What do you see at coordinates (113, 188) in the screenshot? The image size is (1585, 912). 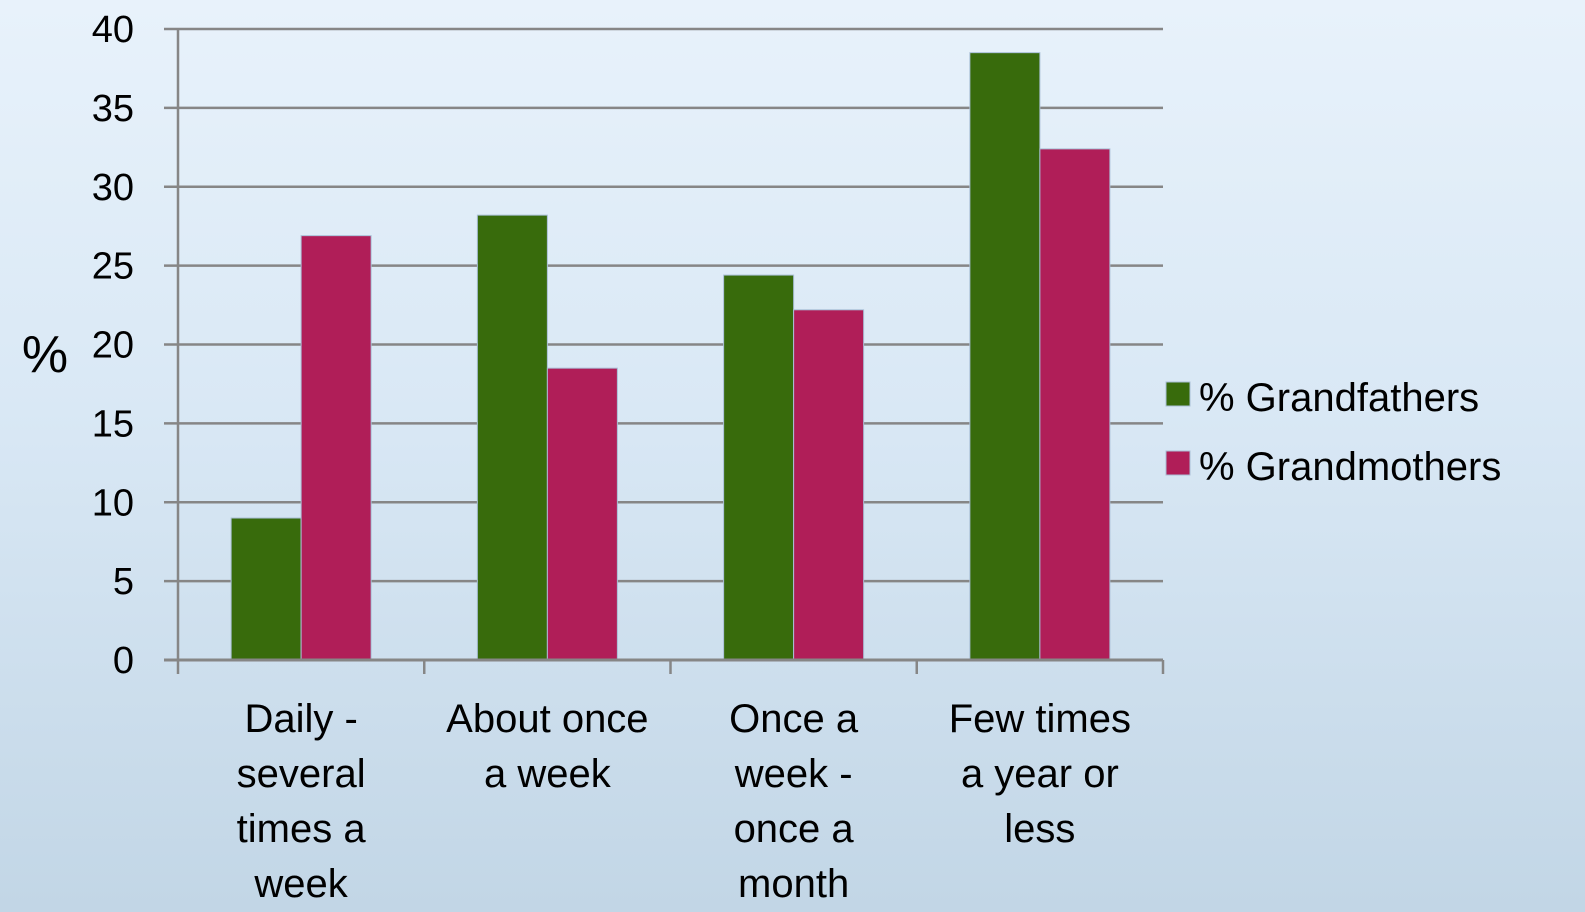 I see `y-tick-label: 30` at bounding box center [113, 188].